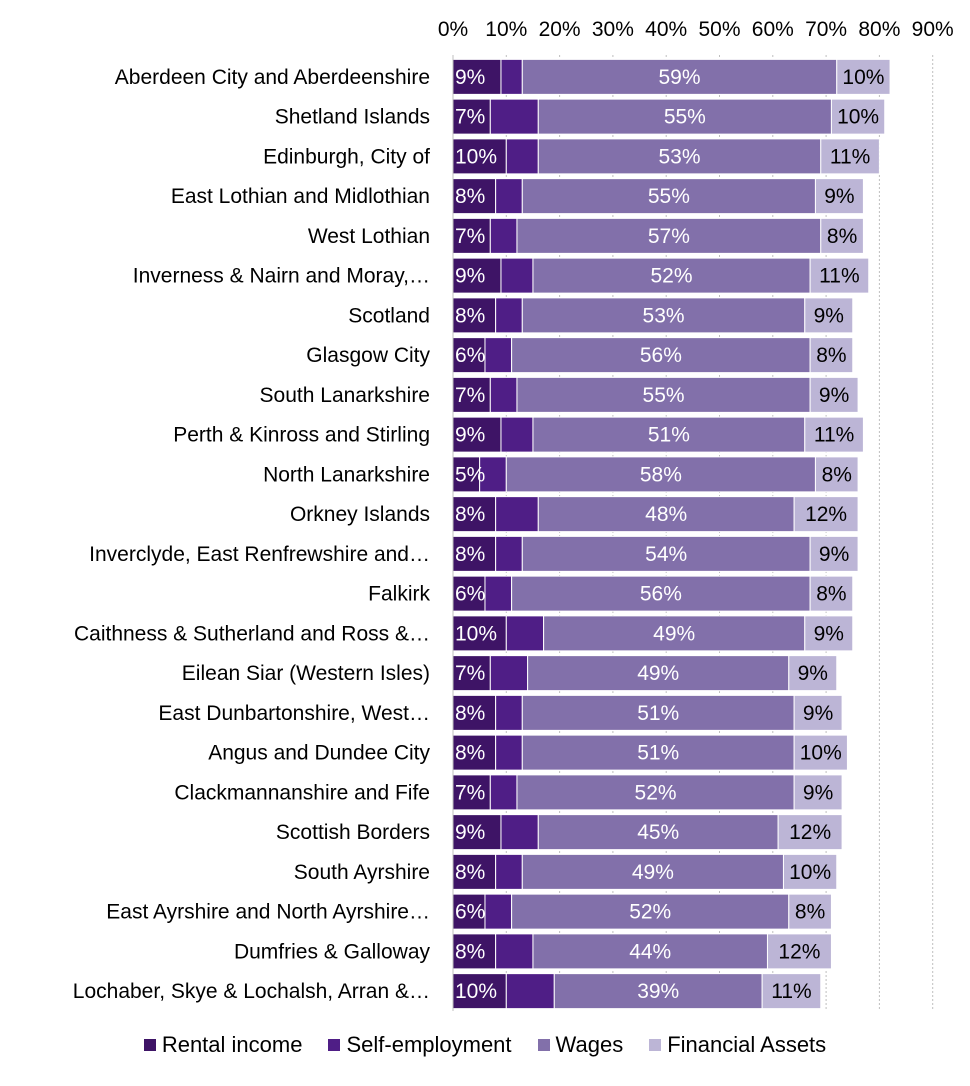  I want to click on x-tick-label: 40%, so click(666, 29).